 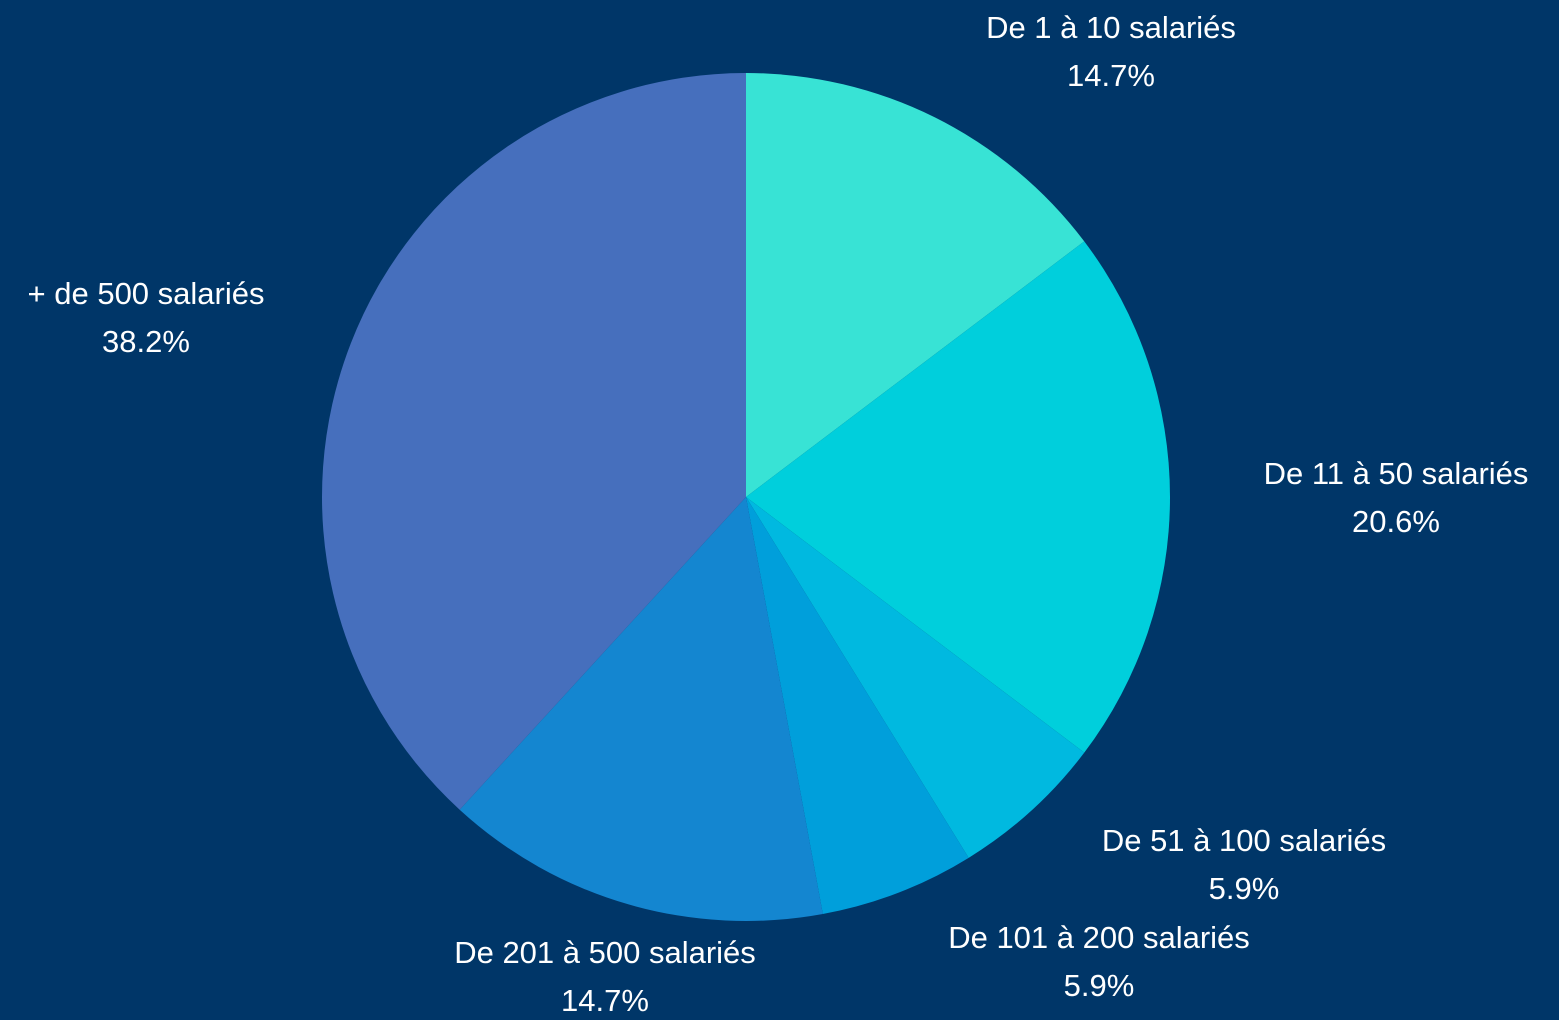 I want to click on slice-label: De 11 à 50 salariés, so click(x=1396, y=473).